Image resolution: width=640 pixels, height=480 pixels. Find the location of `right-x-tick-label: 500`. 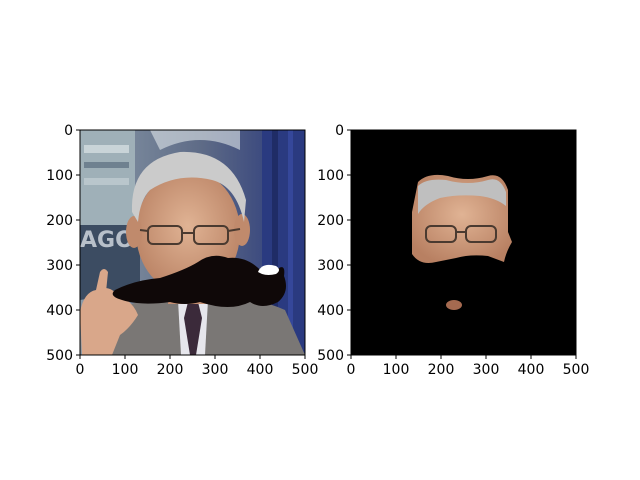

right-x-tick-label: 500 is located at coordinates (576, 370).